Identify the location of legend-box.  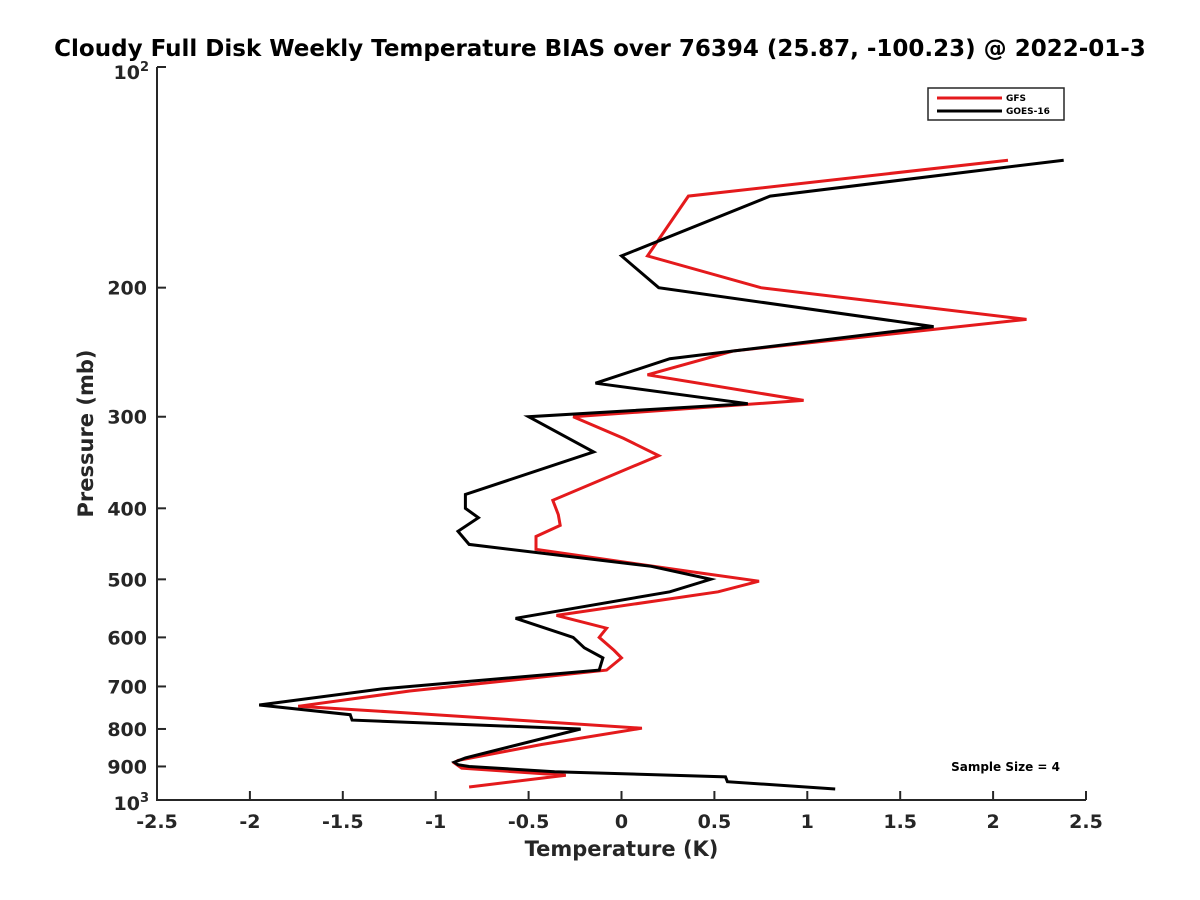
(996, 104).